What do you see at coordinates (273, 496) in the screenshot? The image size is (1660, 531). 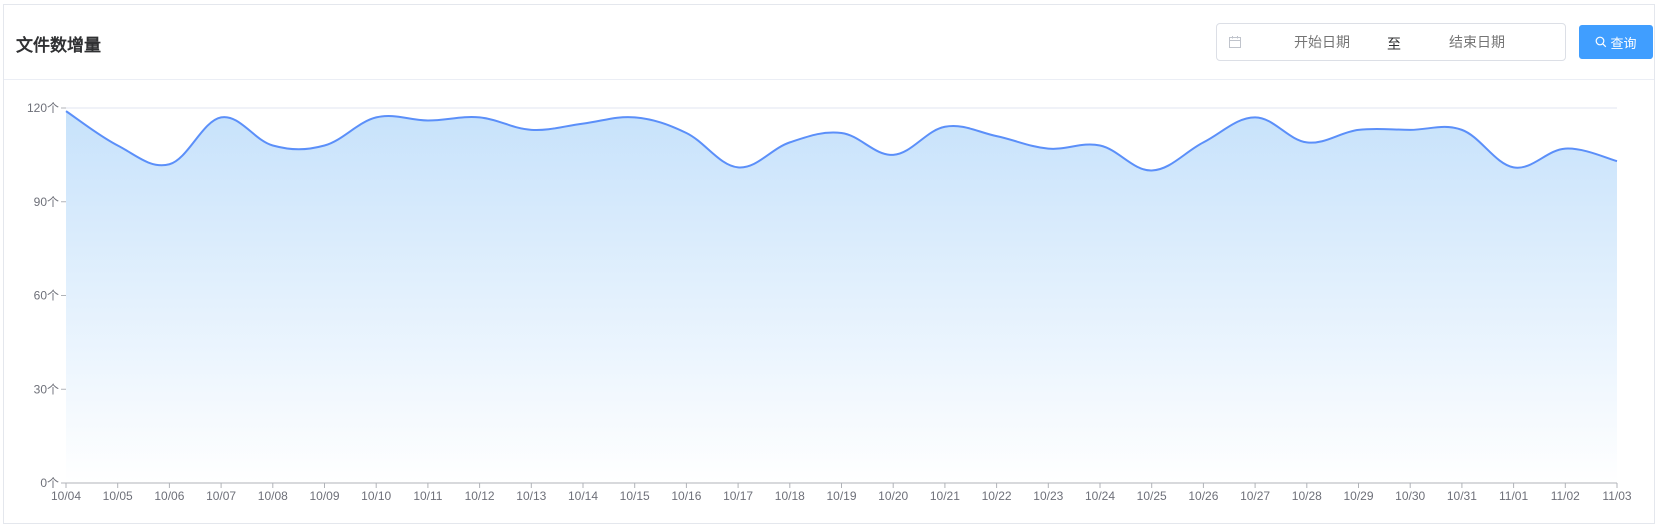 I see `x-tick-label: 10/08` at bounding box center [273, 496].